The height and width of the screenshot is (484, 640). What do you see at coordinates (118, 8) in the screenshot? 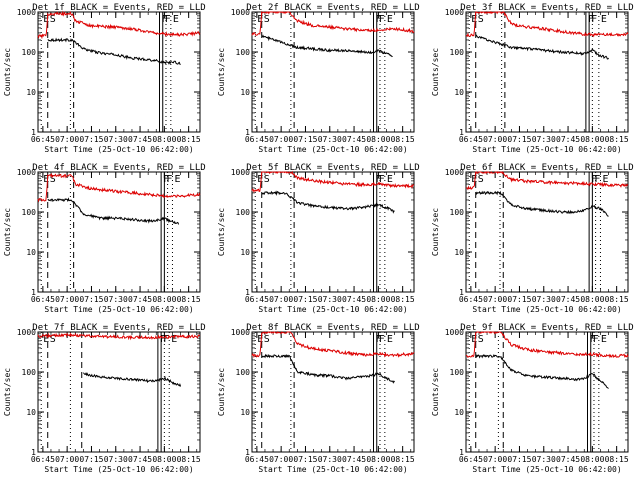
I see `panel-title: Det 1f BLACK = Events, RED = LLD` at bounding box center [118, 8].